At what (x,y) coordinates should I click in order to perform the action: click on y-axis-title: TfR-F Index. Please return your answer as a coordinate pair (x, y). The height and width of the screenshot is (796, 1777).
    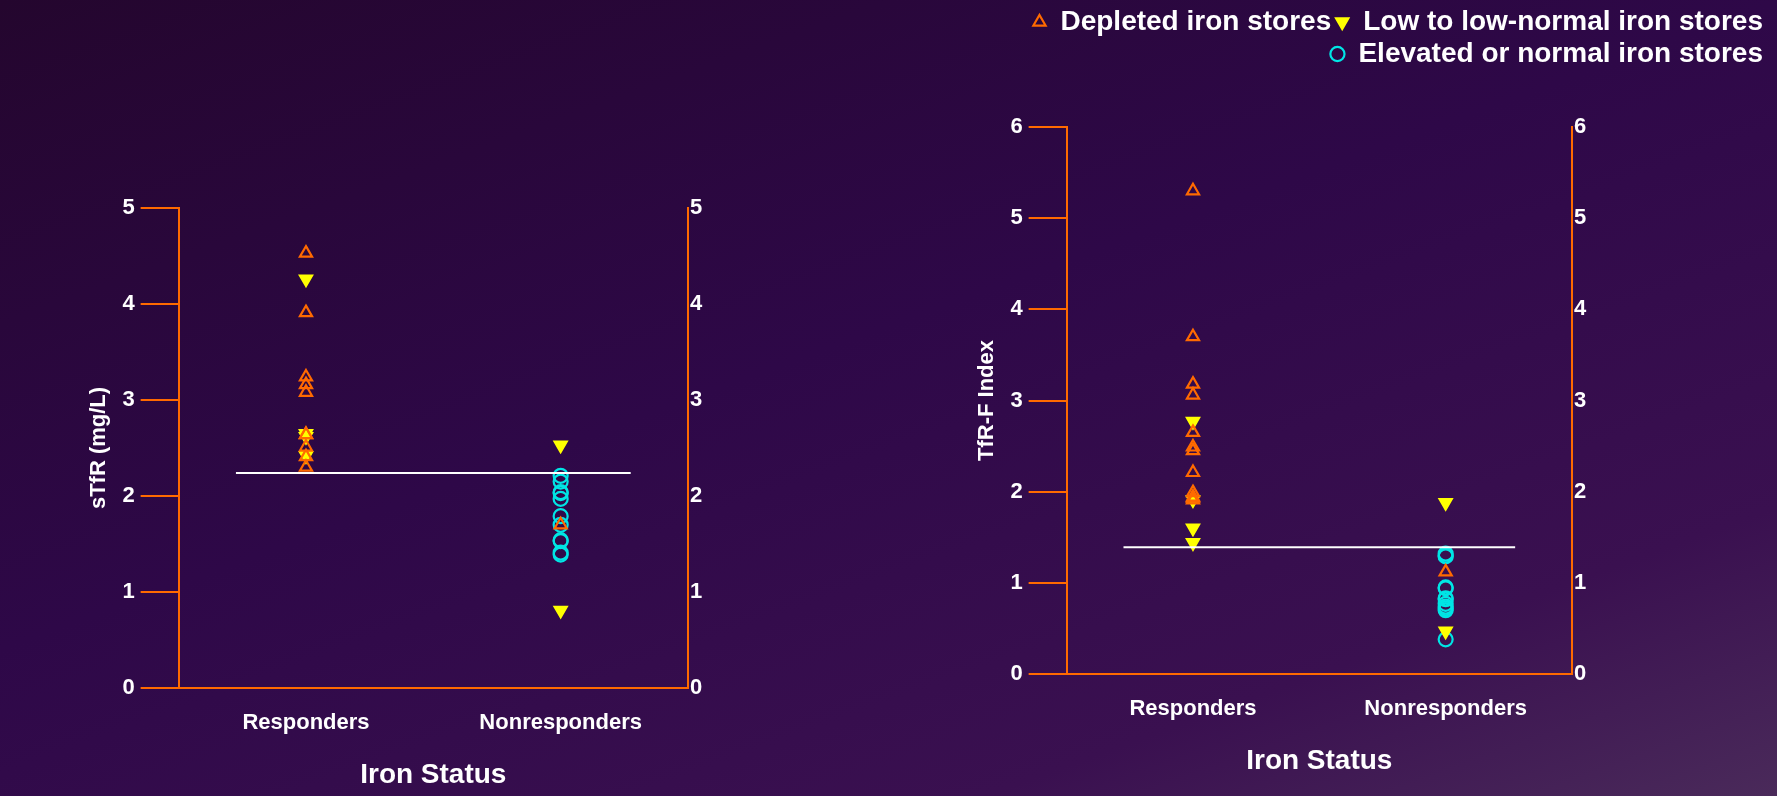
    Looking at the image, I should click on (986, 400).